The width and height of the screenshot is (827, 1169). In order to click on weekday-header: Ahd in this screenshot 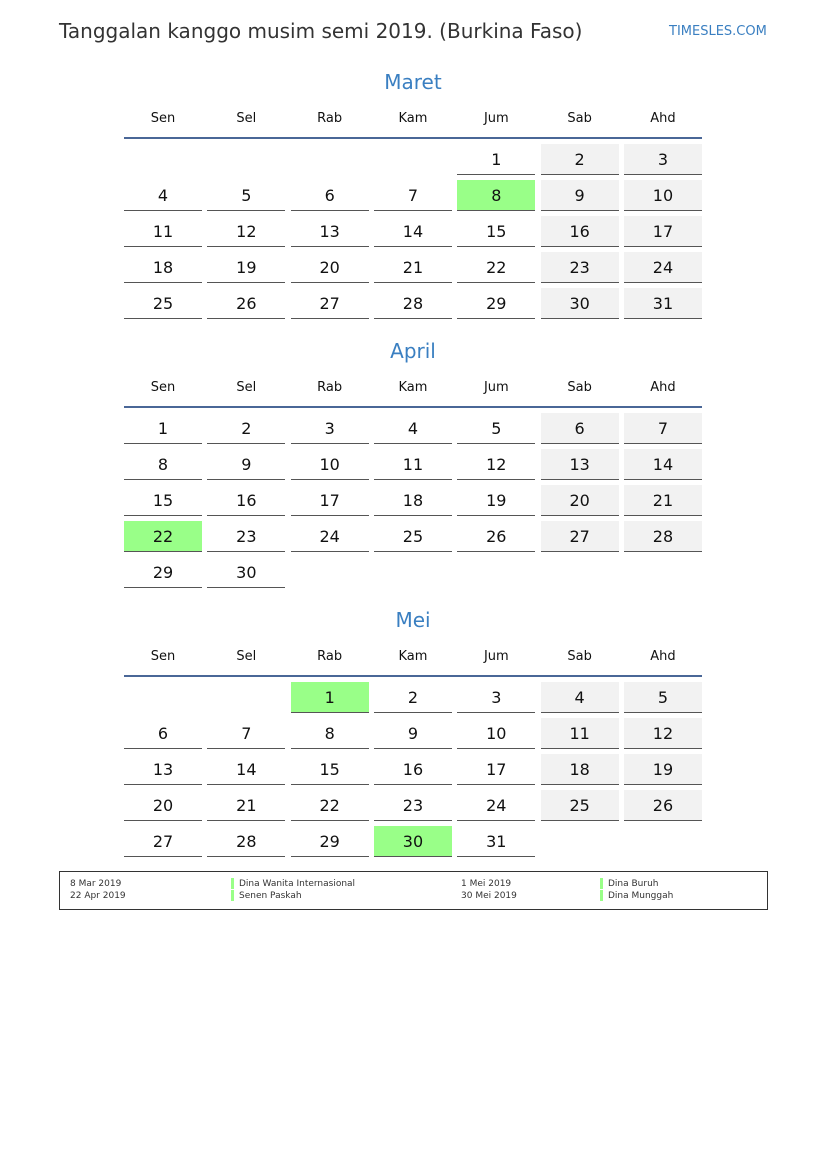, I will do `click(663, 118)`.